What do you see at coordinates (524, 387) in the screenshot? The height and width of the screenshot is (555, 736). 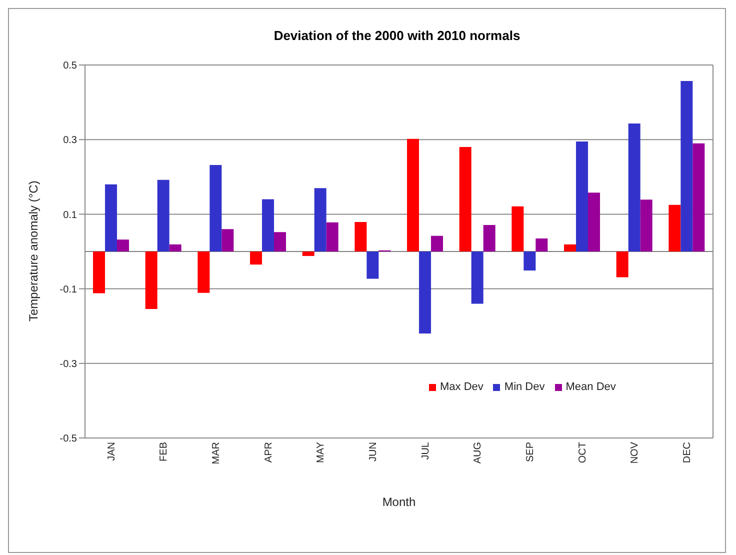 I see `legend-label: Min Dev` at bounding box center [524, 387].